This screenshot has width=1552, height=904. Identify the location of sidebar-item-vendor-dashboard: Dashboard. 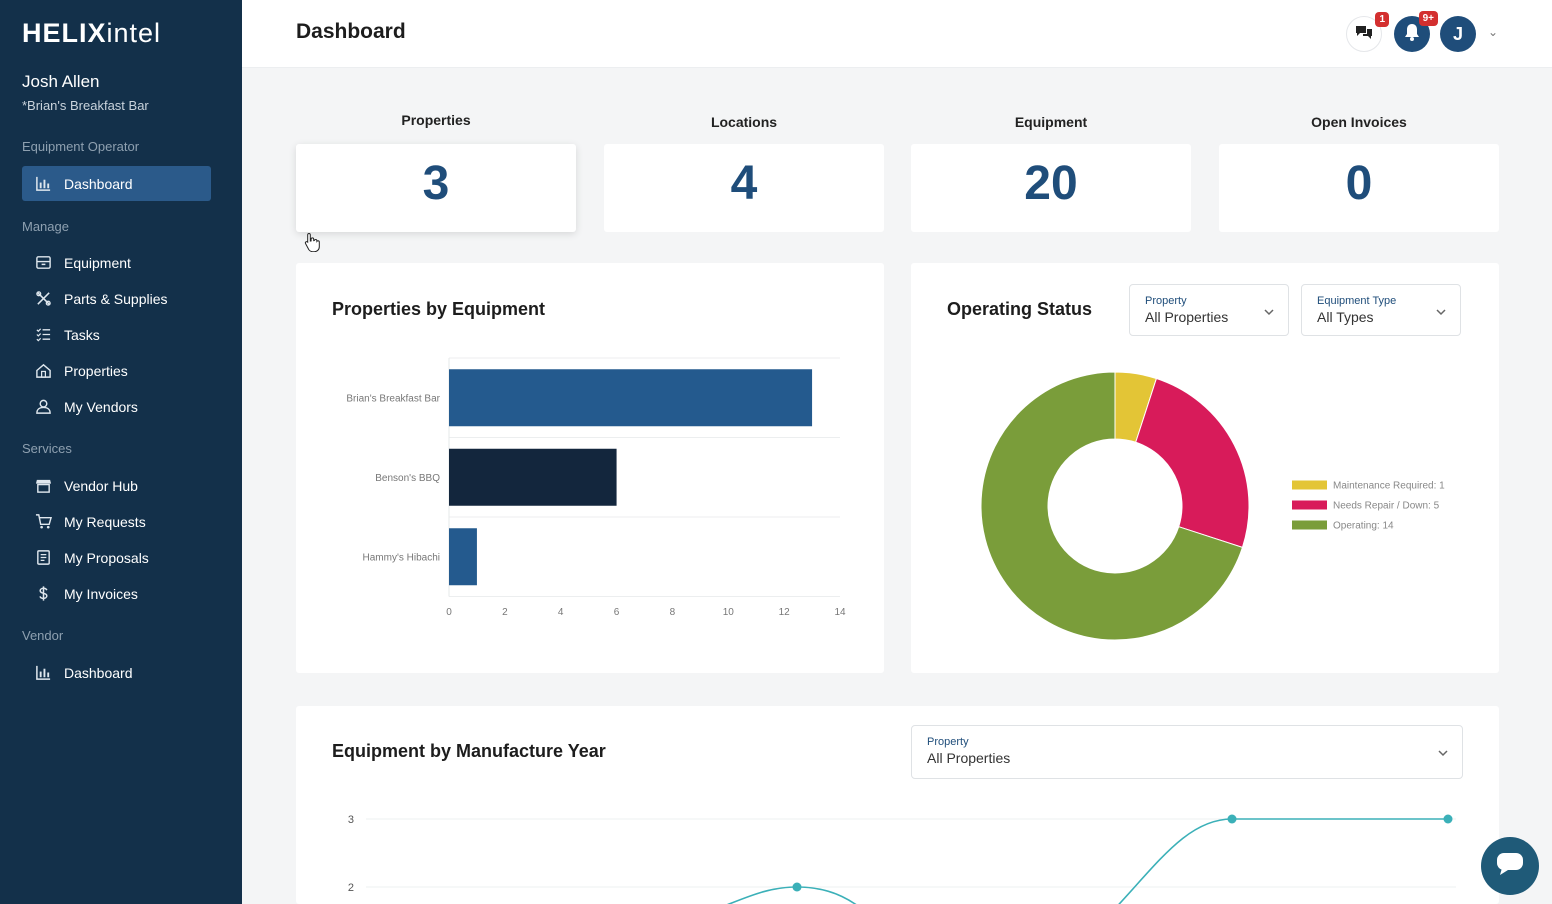
(116, 672).